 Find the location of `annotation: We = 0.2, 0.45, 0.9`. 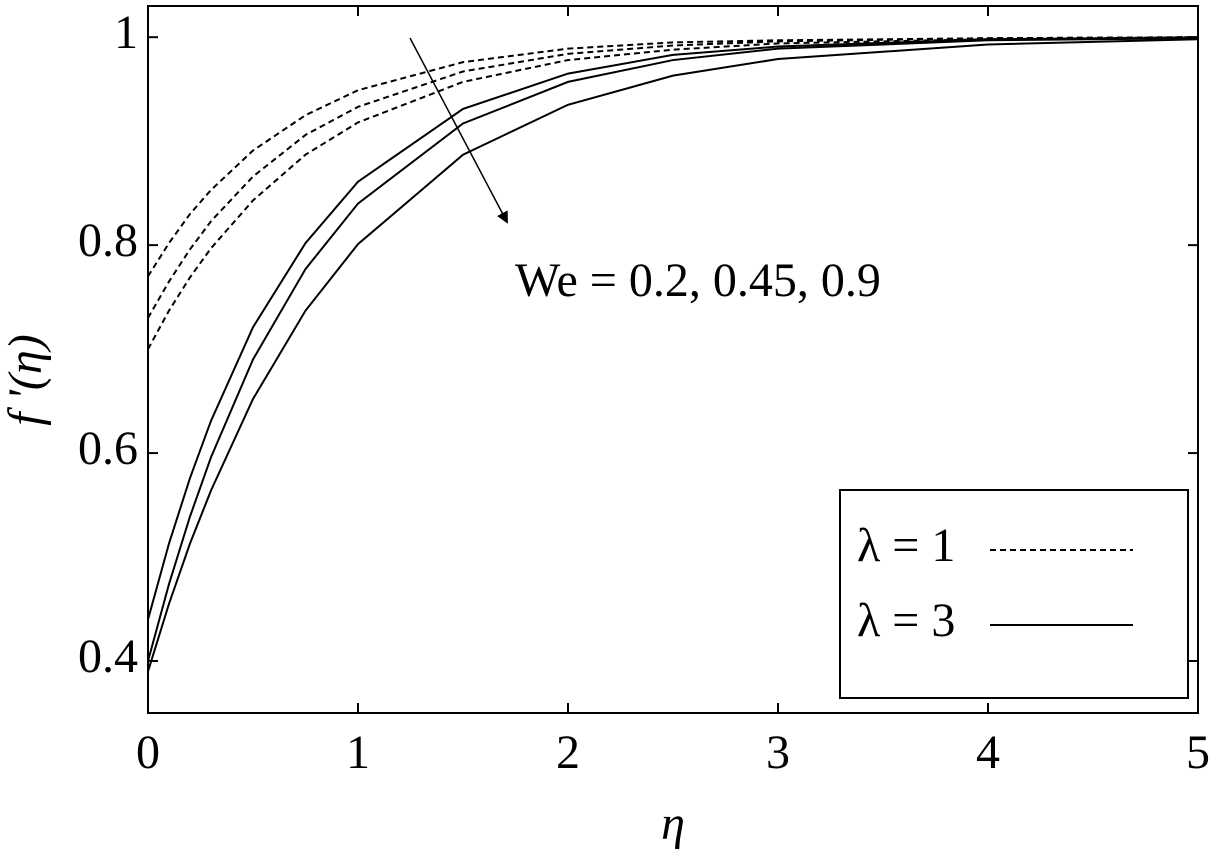

annotation: We = 0.2, 0.45, 0.9 is located at coordinates (698, 280).